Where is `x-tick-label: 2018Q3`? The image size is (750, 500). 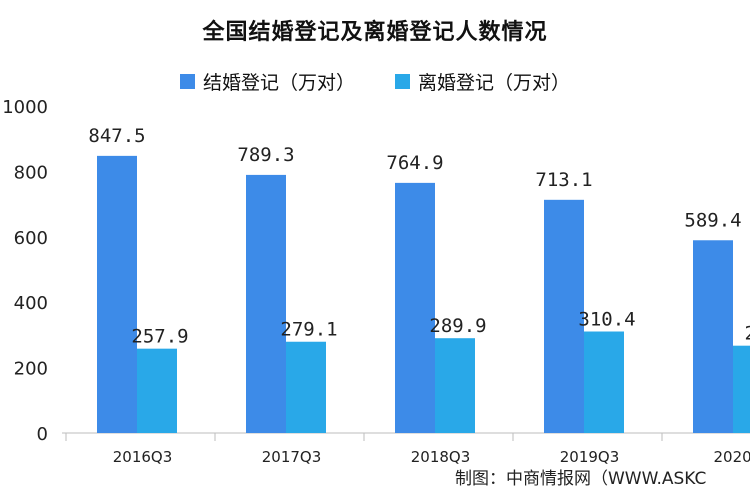 x-tick-label: 2018Q3 is located at coordinates (441, 457).